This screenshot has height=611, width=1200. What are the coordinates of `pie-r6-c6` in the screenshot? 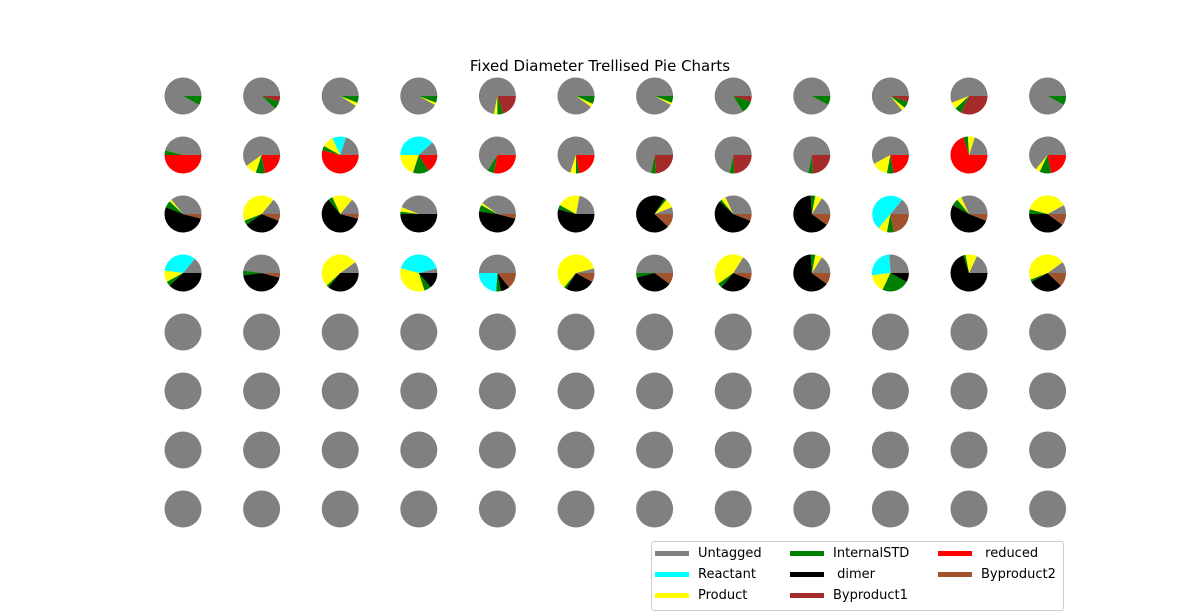 It's located at (576, 391).